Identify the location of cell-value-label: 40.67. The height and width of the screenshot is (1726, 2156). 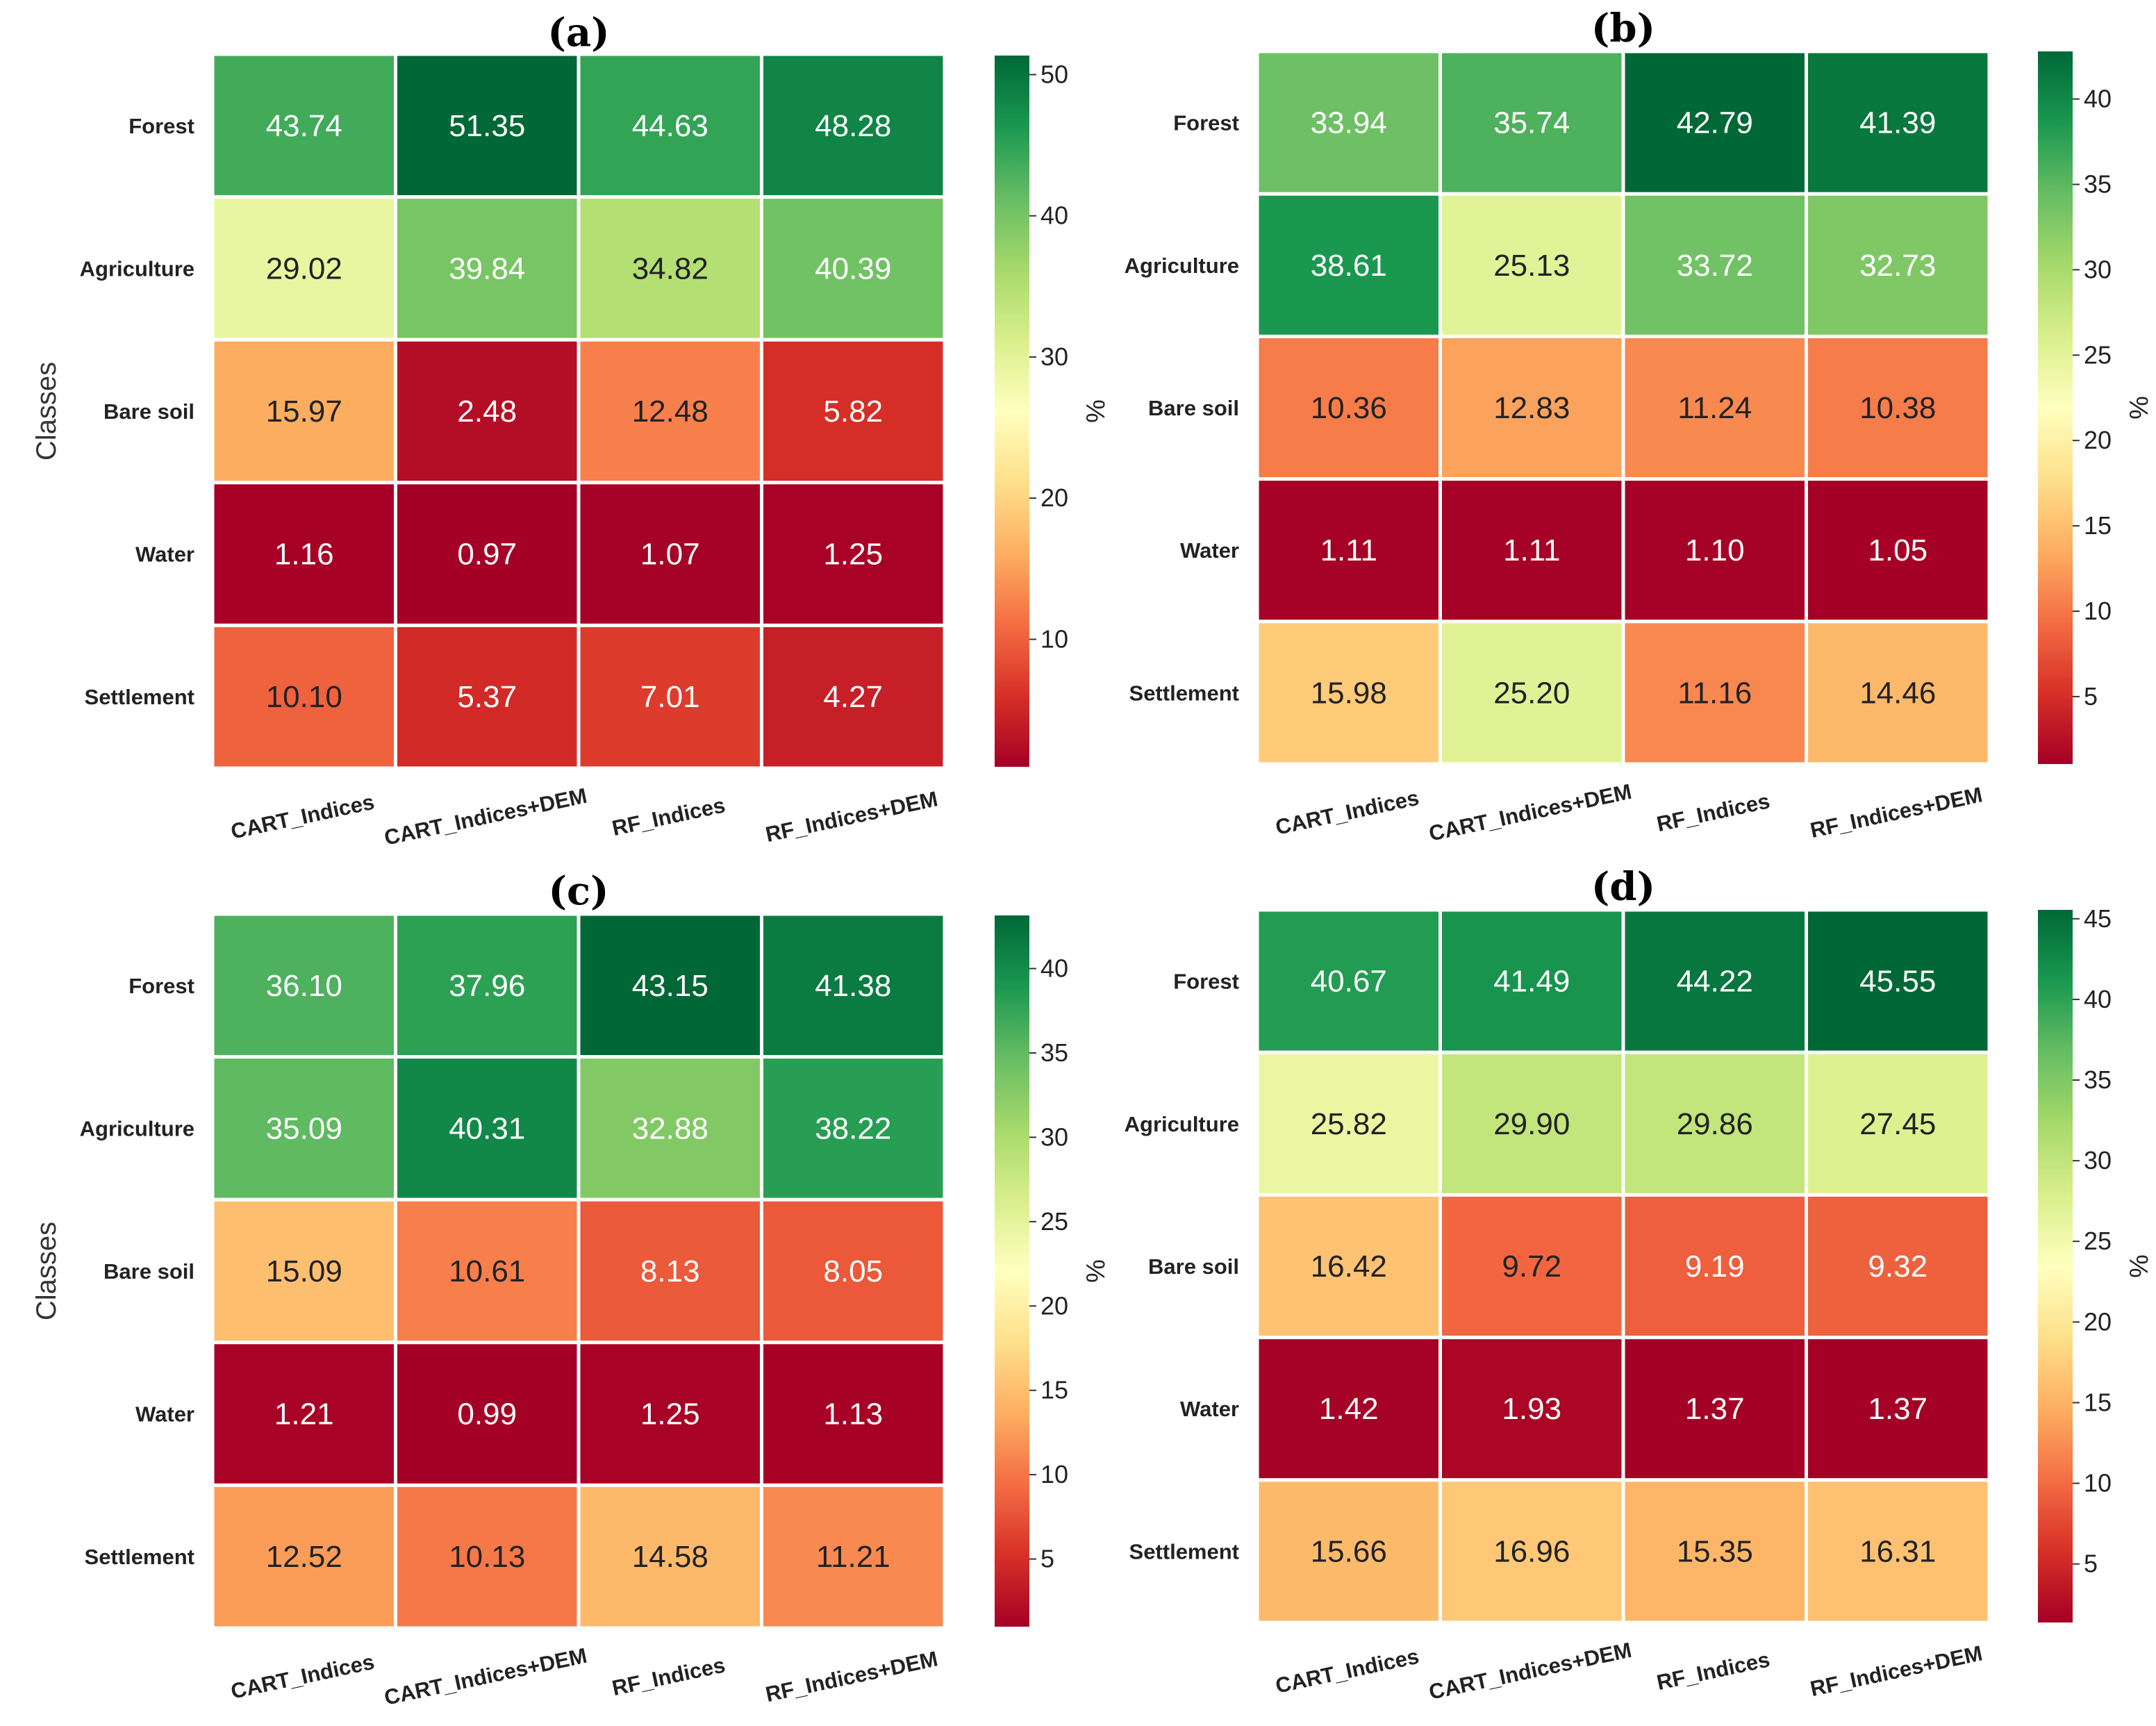
(1349, 982).